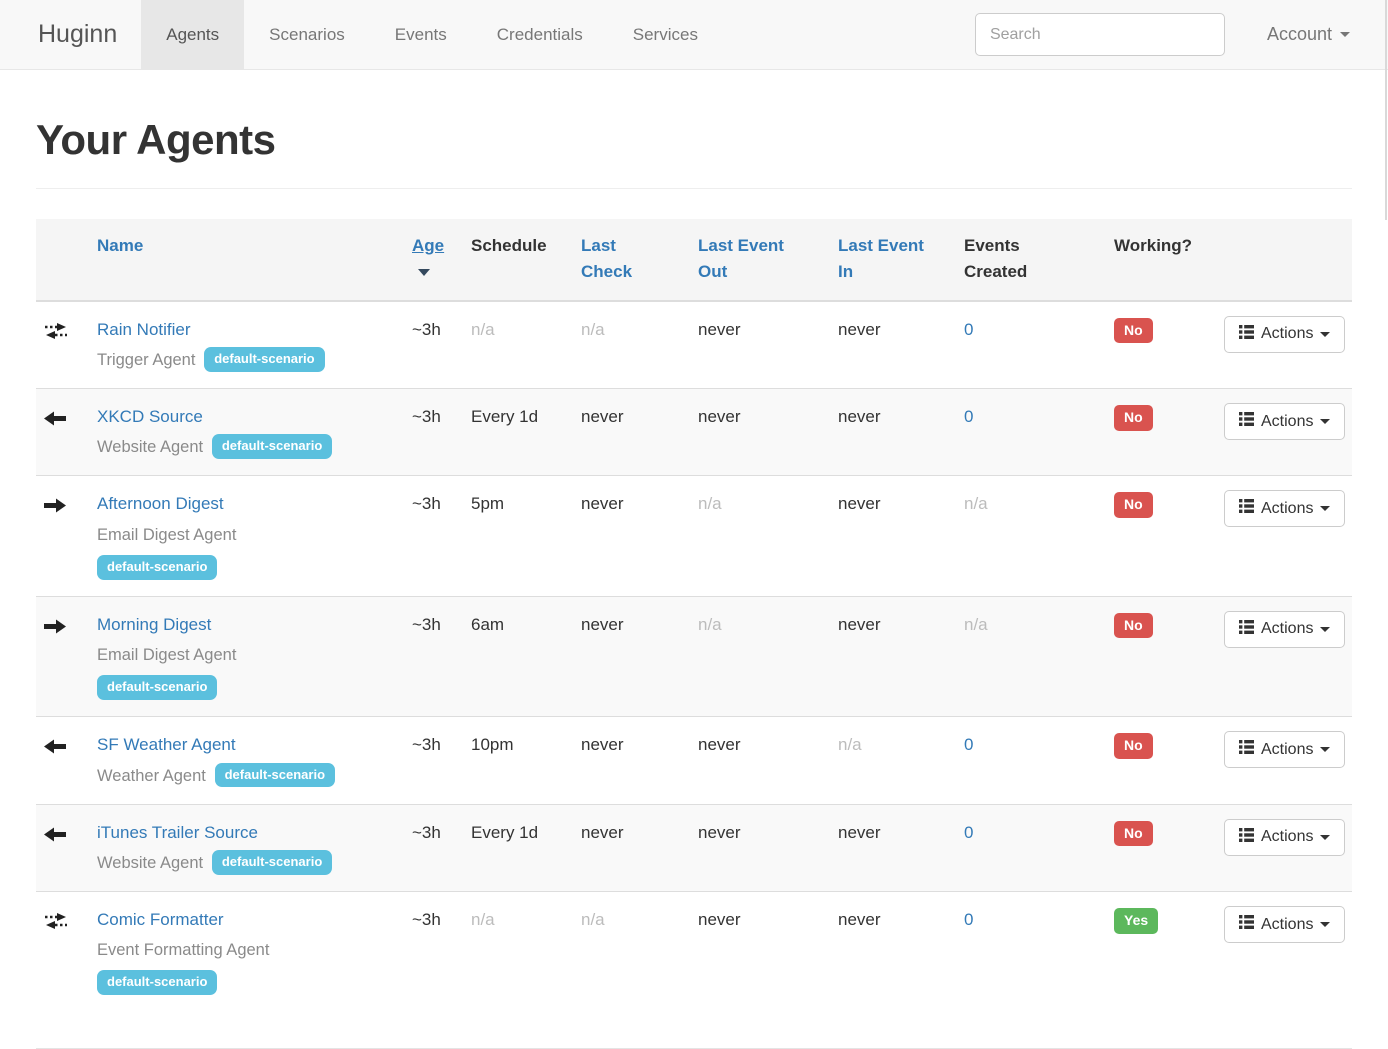 The width and height of the screenshot is (1388, 1049). I want to click on sort-direction-icon, so click(424, 273).